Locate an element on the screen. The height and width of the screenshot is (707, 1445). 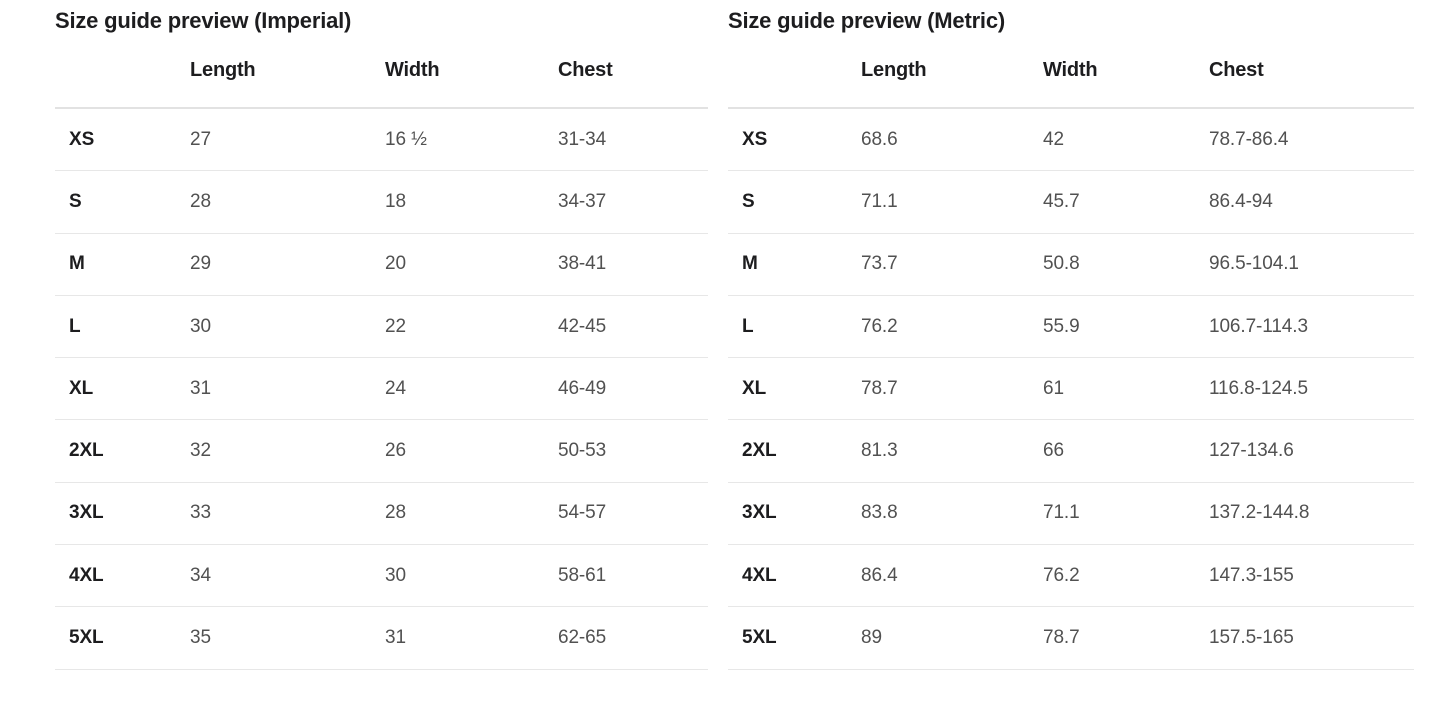
table-row: 4XL 34 30 58-61 is located at coordinates (381, 576).